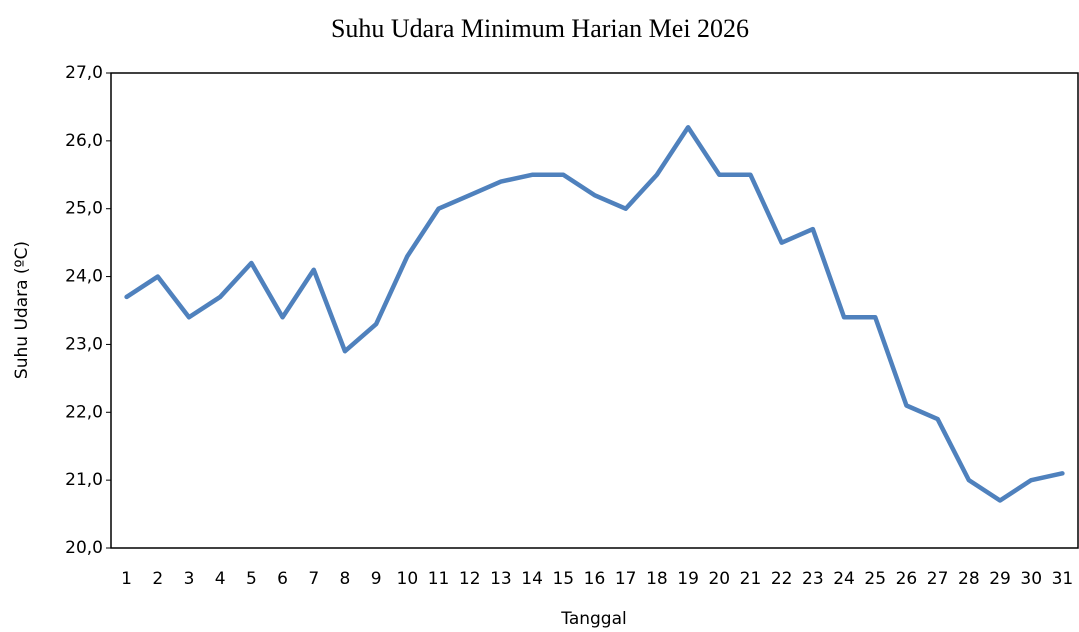 The width and height of the screenshot is (1079, 632). I want to click on x-tick-label: 7, so click(313, 579).